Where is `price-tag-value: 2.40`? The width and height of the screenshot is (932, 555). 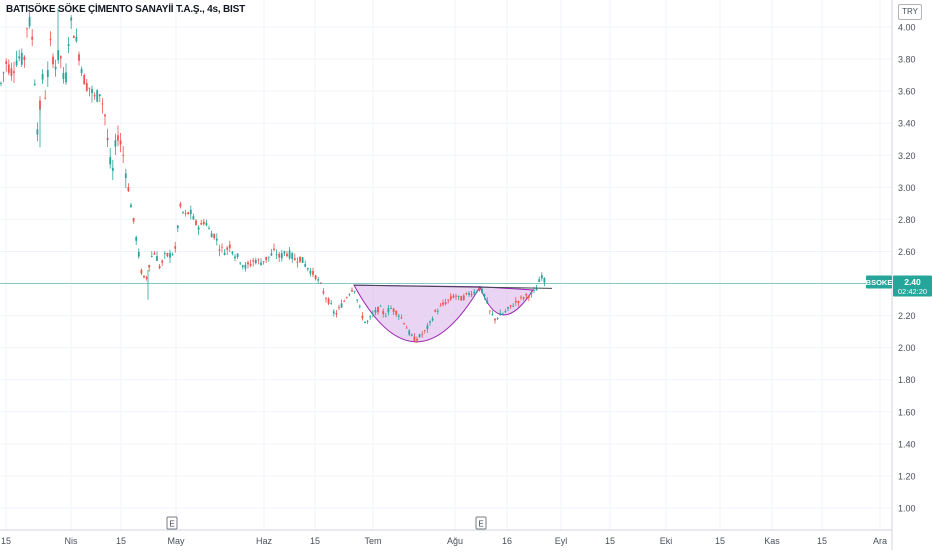
price-tag-value: 2.40 is located at coordinates (912, 282).